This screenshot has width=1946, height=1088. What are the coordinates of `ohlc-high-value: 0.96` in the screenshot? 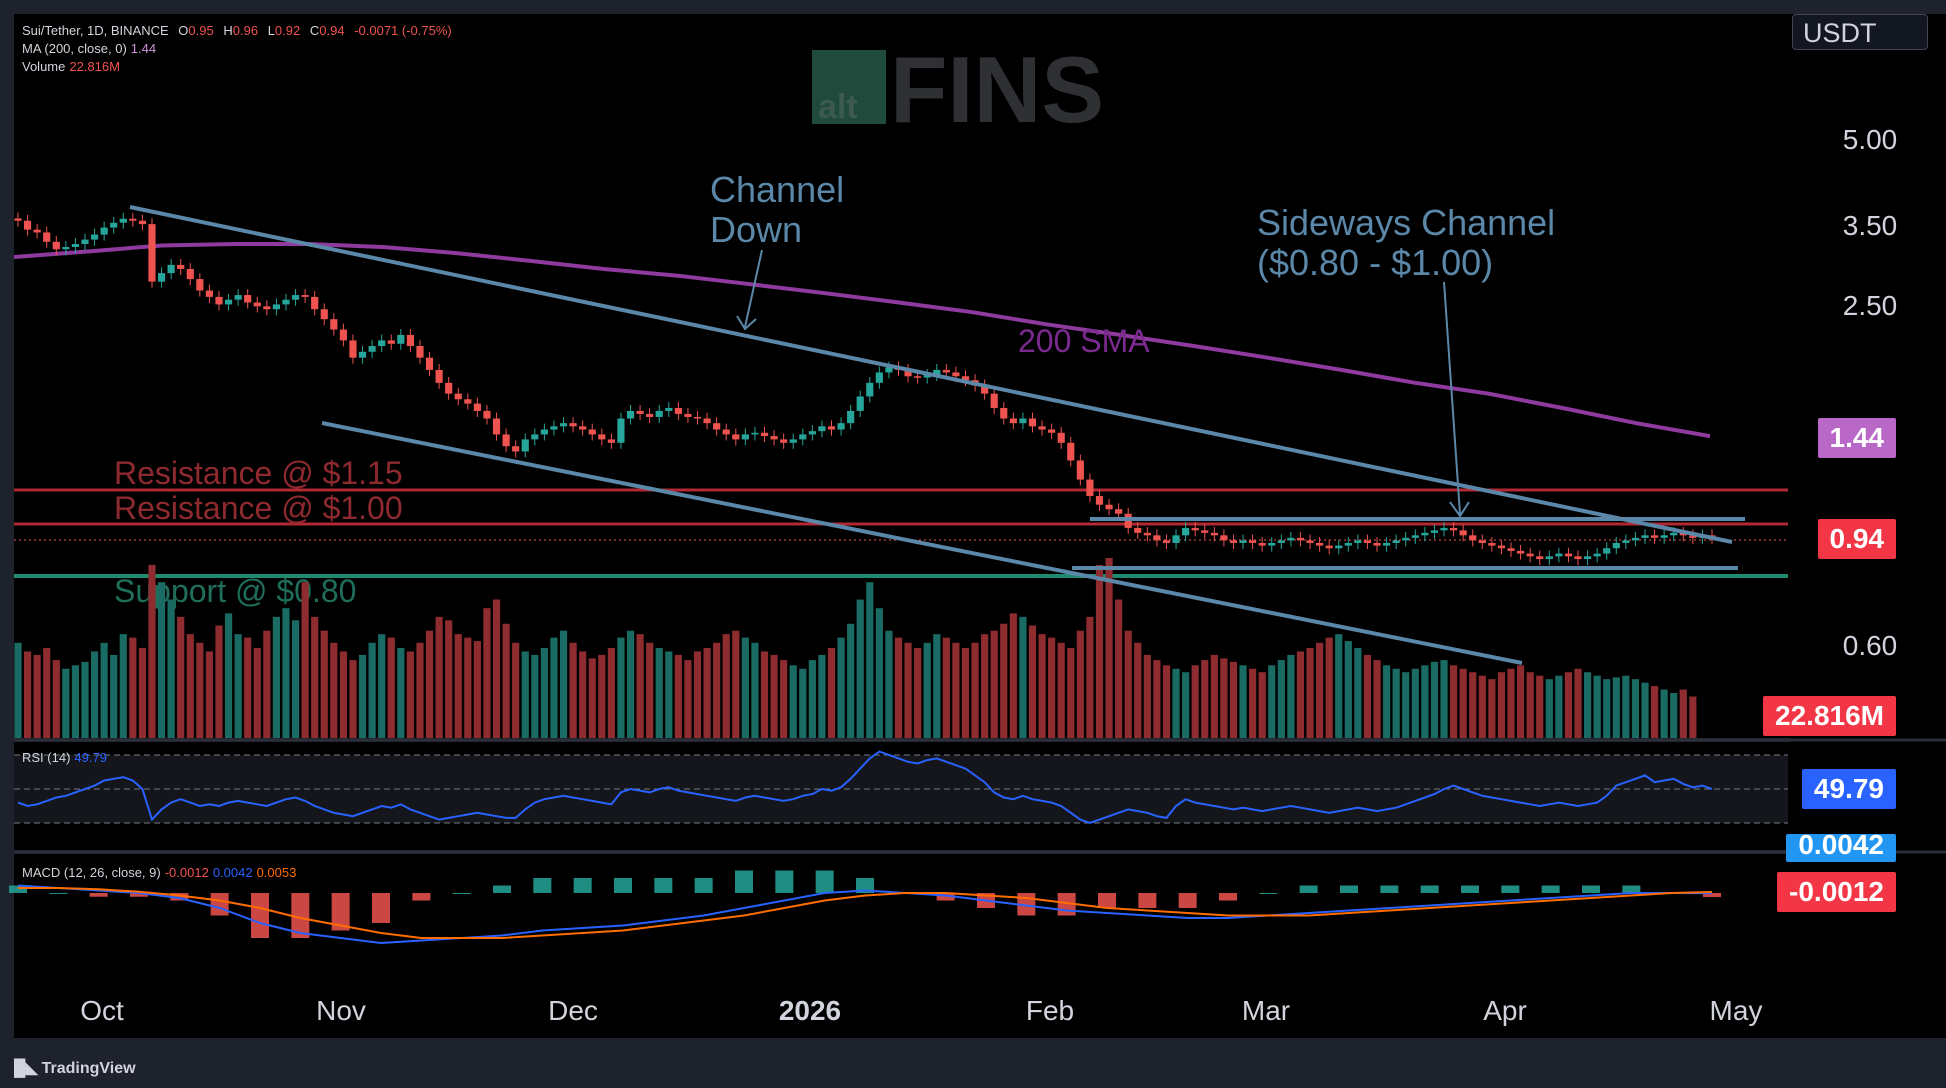 It's located at (245, 30).